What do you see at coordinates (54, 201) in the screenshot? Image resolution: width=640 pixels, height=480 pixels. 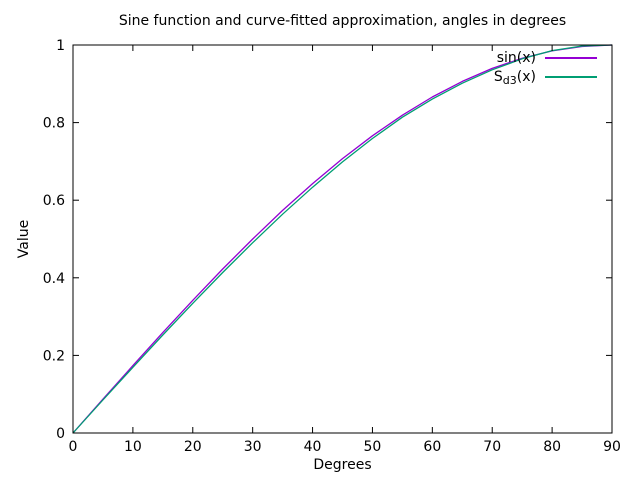 I see `y-tick-label: 0.6` at bounding box center [54, 201].